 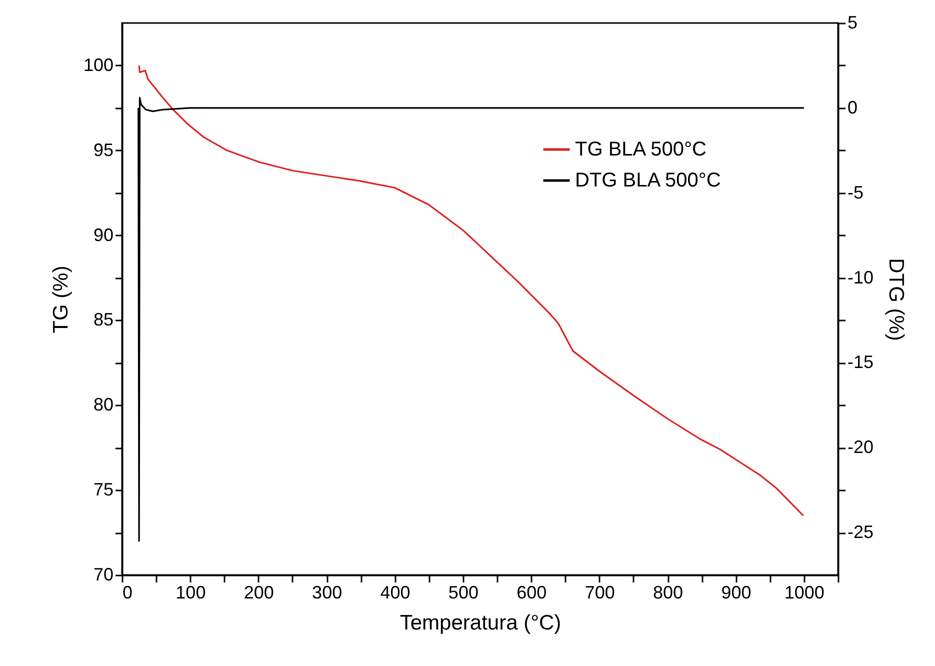 I want to click on y2-tick-label: 5, so click(x=853, y=22).